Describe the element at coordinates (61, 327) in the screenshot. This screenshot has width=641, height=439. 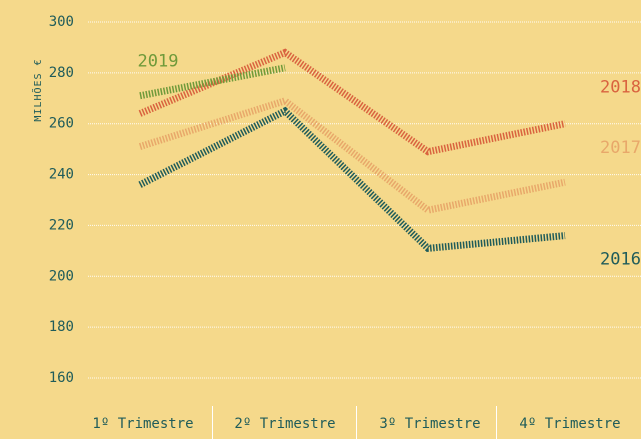
I see `y-tick-label: 180` at that location.